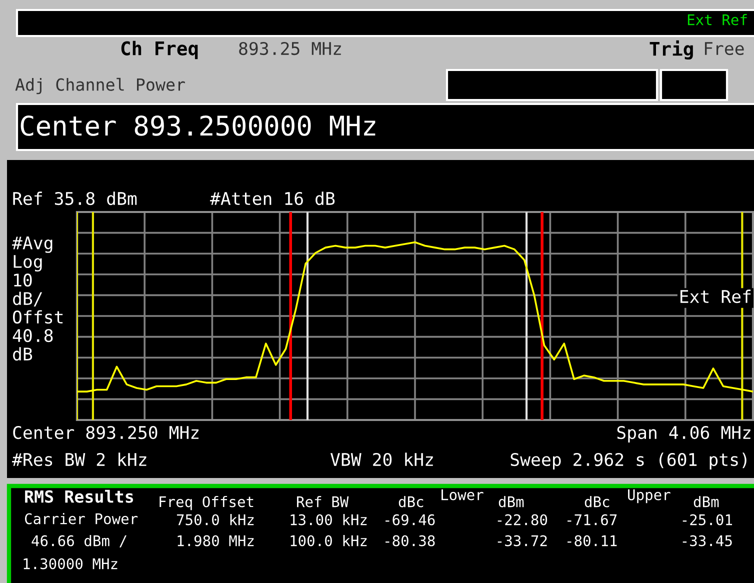  What do you see at coordinates (290, 49) in the screenshot?
I see `text: 893.25 MHz` at bounding box center [290, 49].